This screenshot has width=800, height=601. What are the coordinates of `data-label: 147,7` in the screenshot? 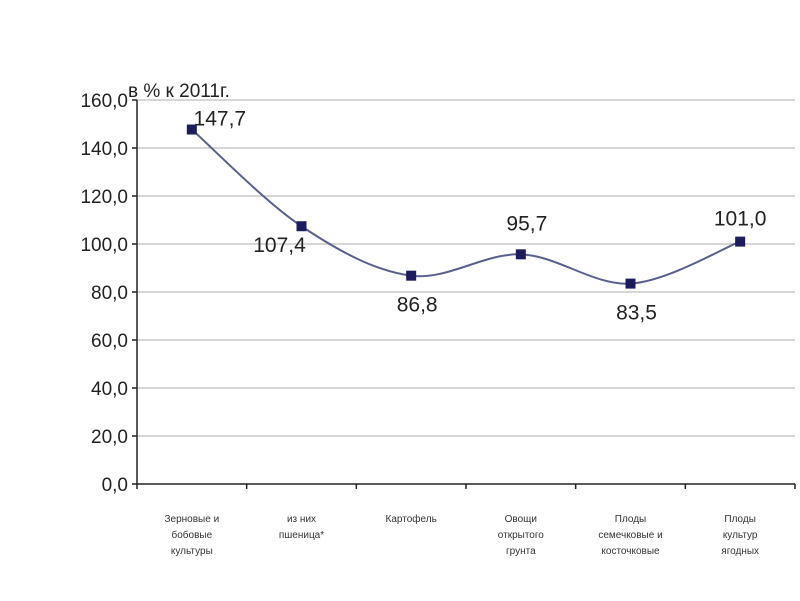 It's located at (220, 119).